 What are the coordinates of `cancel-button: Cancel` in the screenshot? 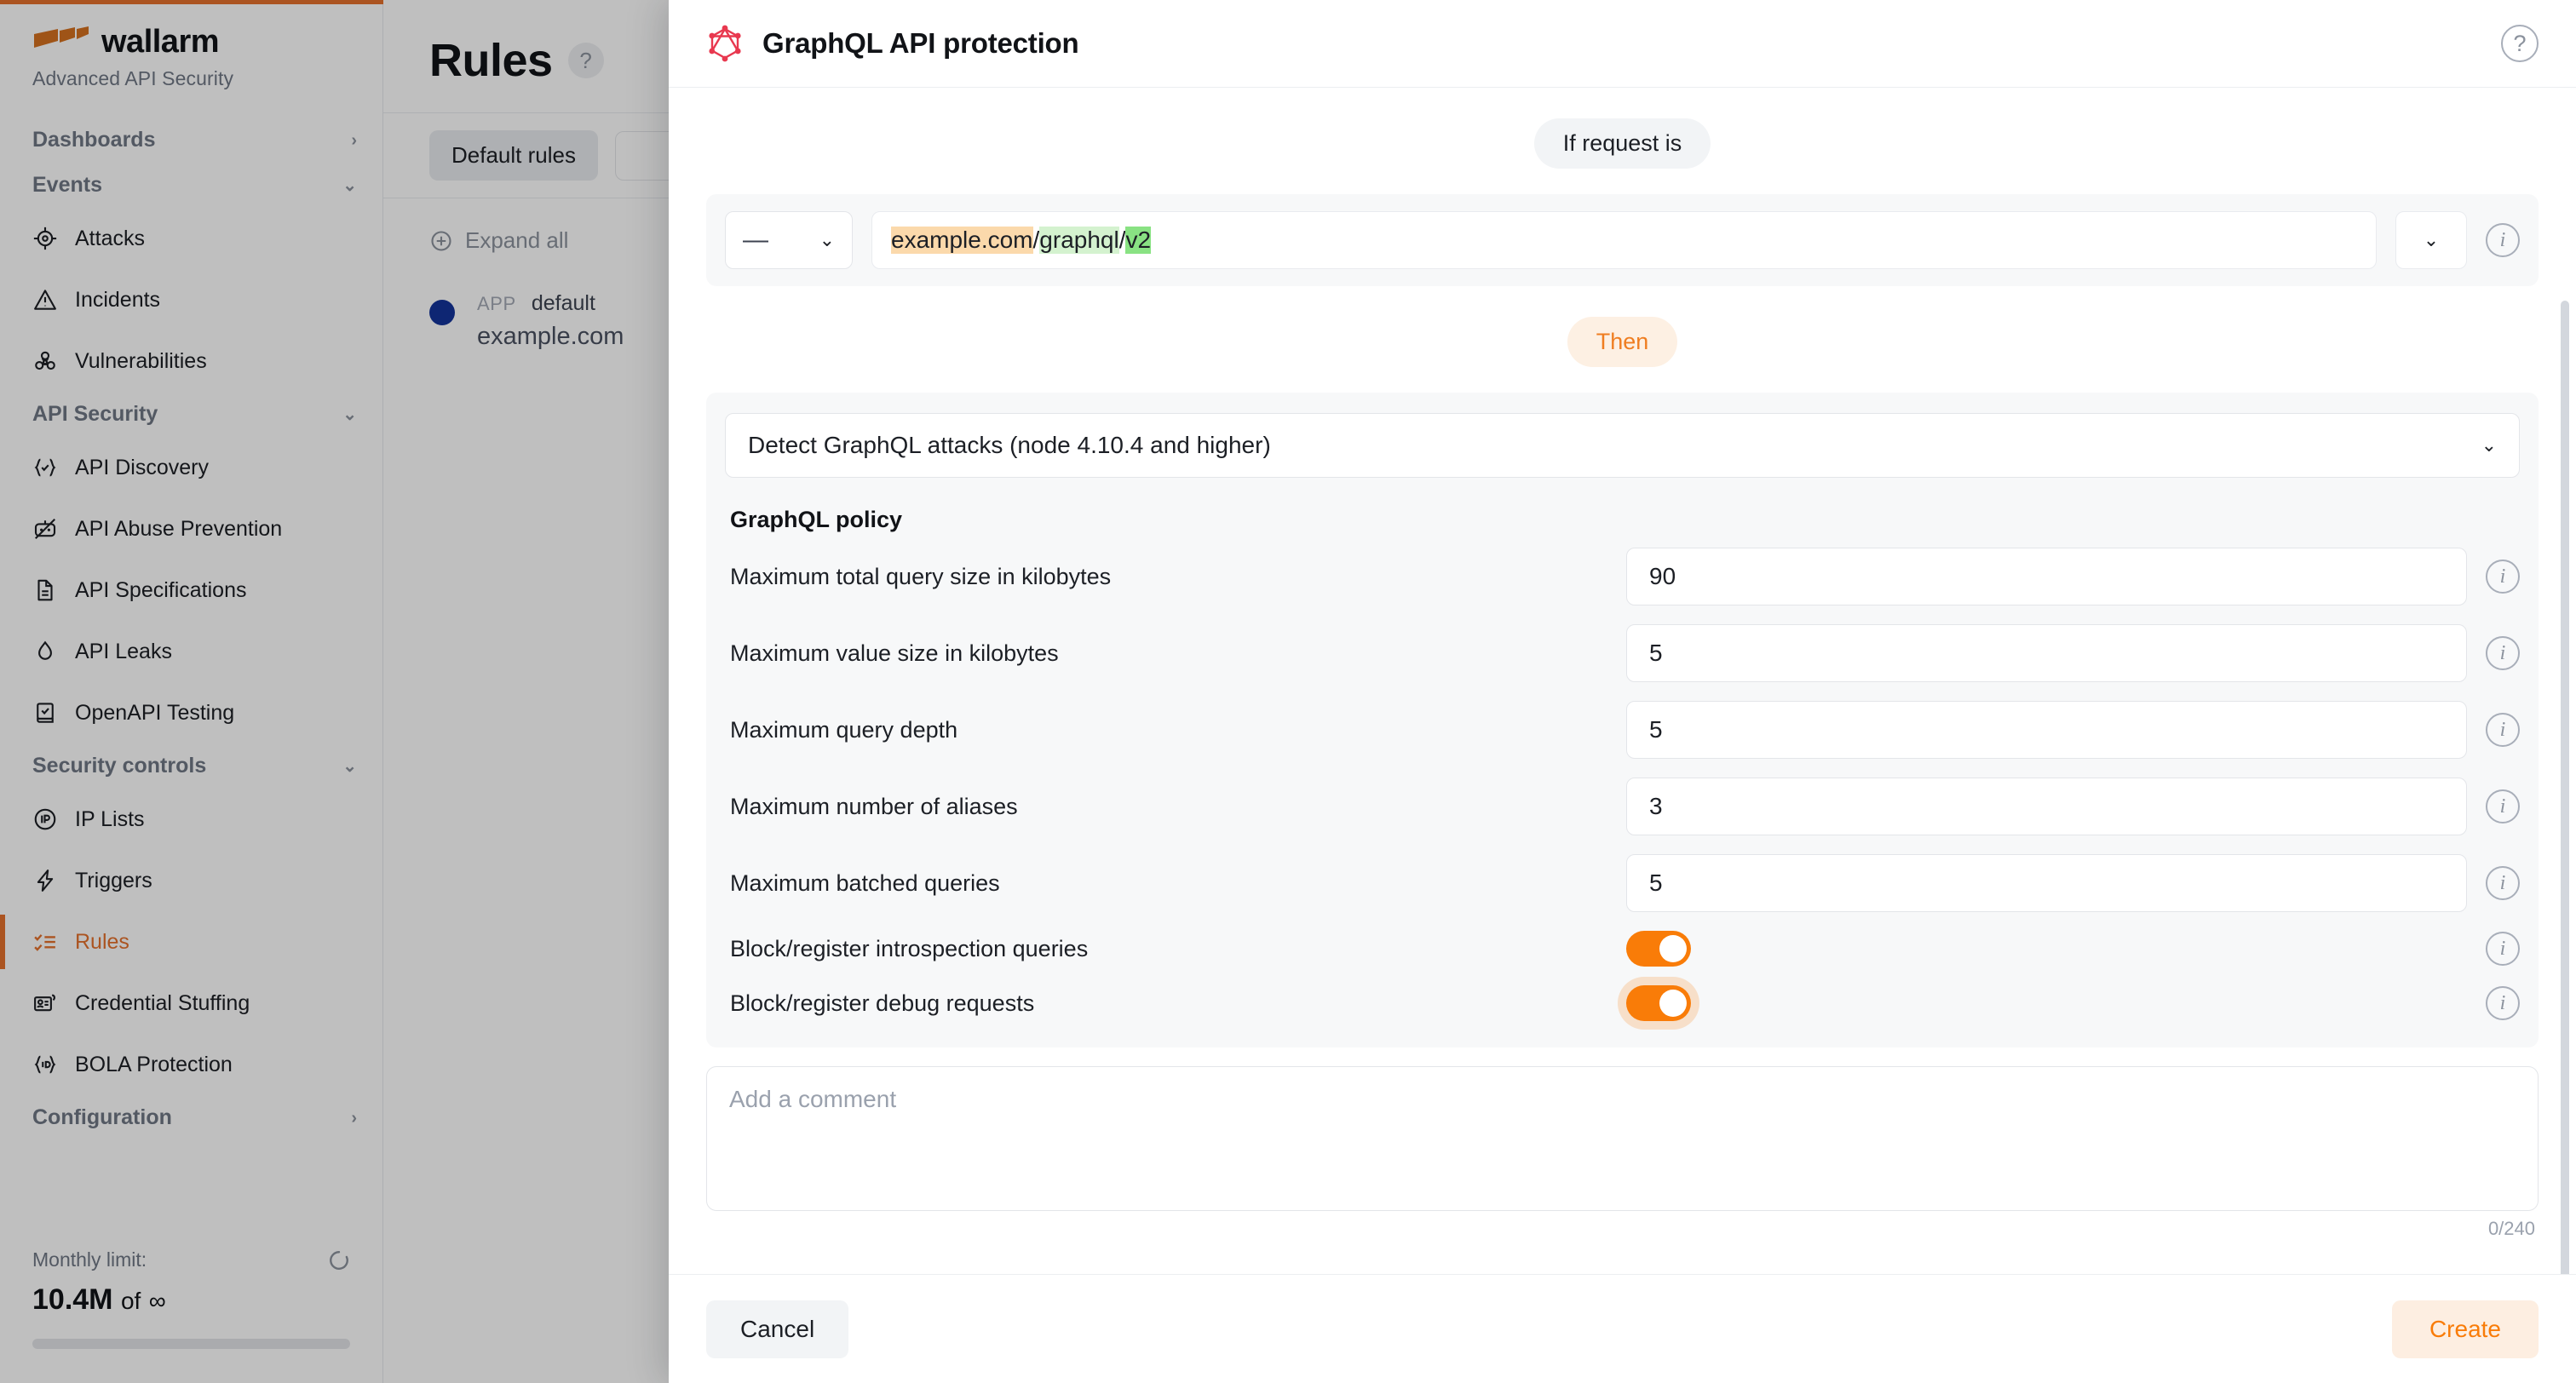 It's located at (777, 1329).